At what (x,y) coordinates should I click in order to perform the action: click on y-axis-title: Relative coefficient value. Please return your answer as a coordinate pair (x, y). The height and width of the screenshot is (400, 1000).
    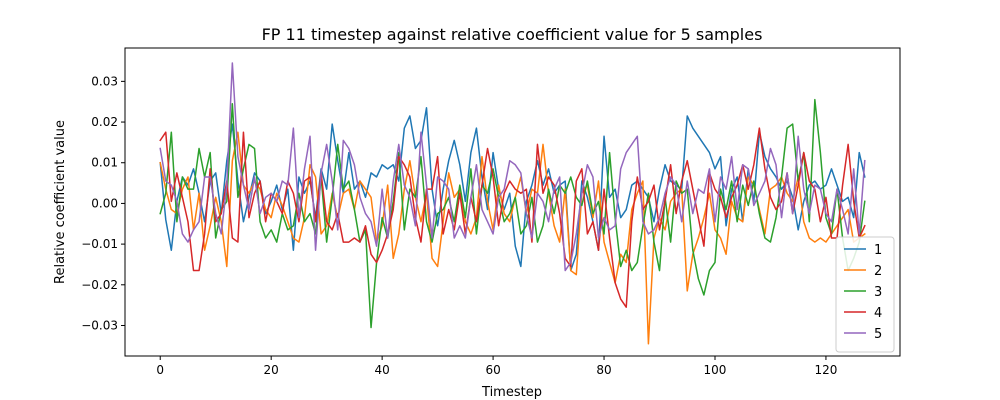
    Looking at the image, I should click on (60, 202).